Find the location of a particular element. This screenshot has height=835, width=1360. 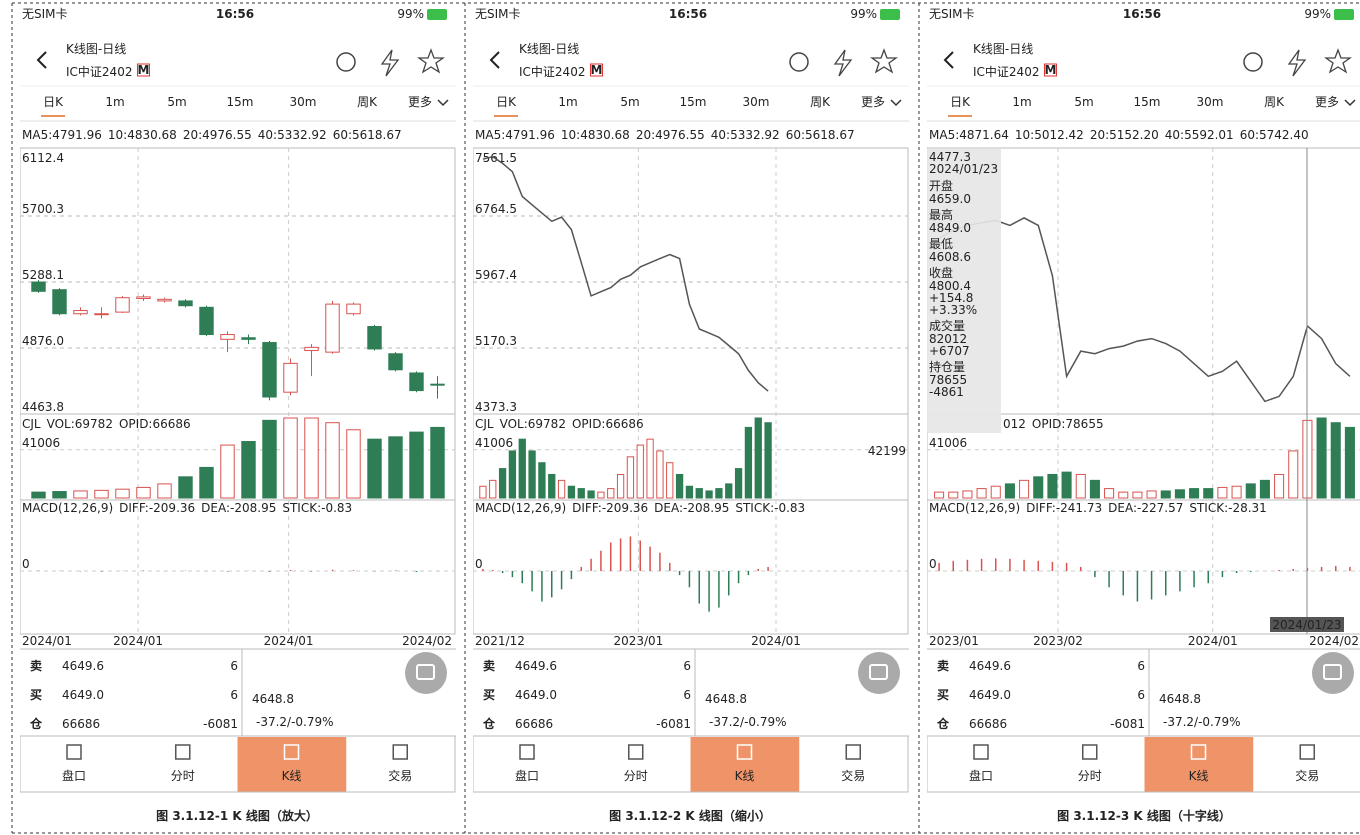

ma-legend: 60:5618.67 is located at coordinates (820, 135).